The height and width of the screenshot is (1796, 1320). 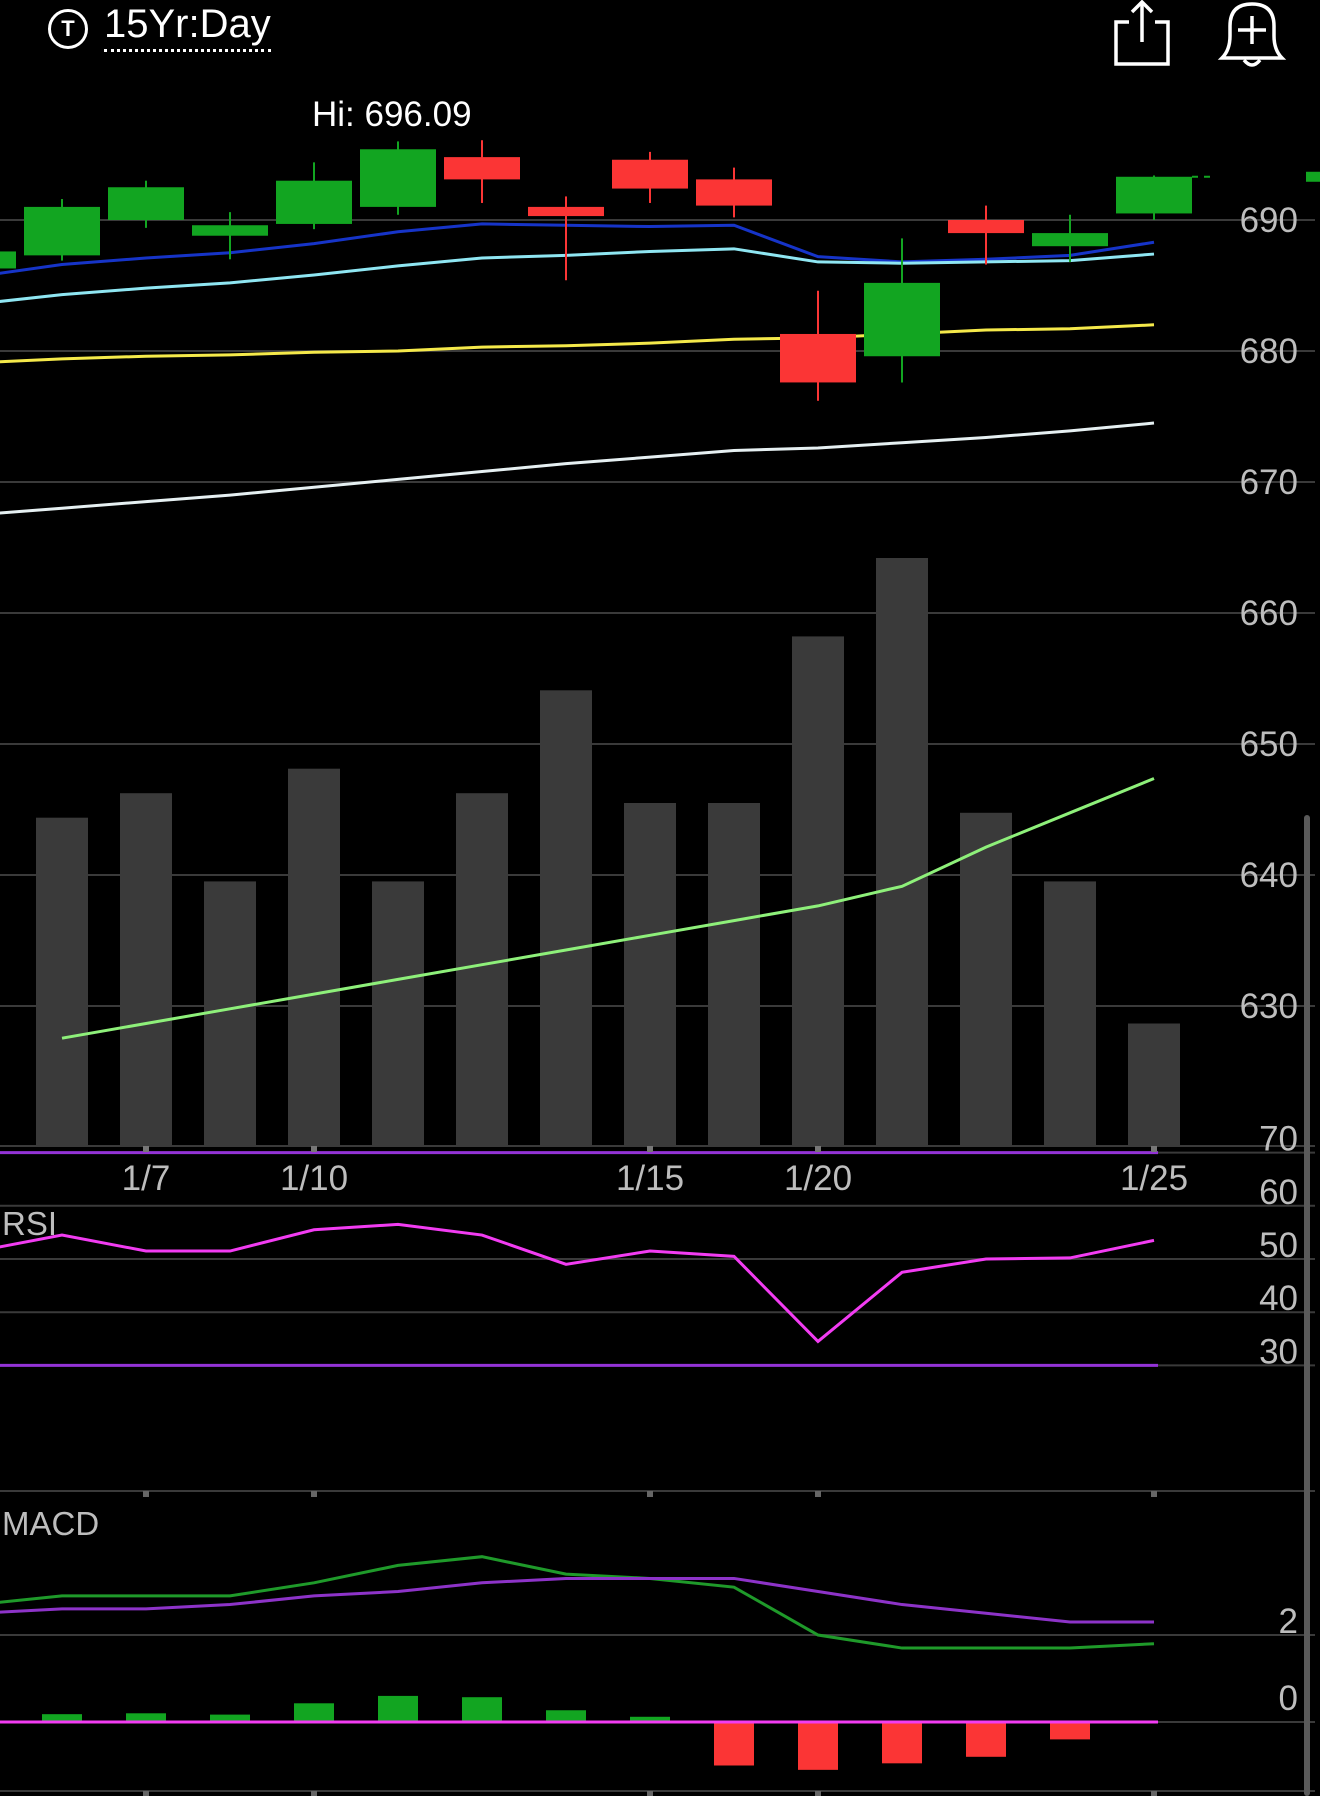 What do you see at coordinates (68, 29) in the screenshot?
I see `symbol-type-icon: T` at bounding box center [68, 29].